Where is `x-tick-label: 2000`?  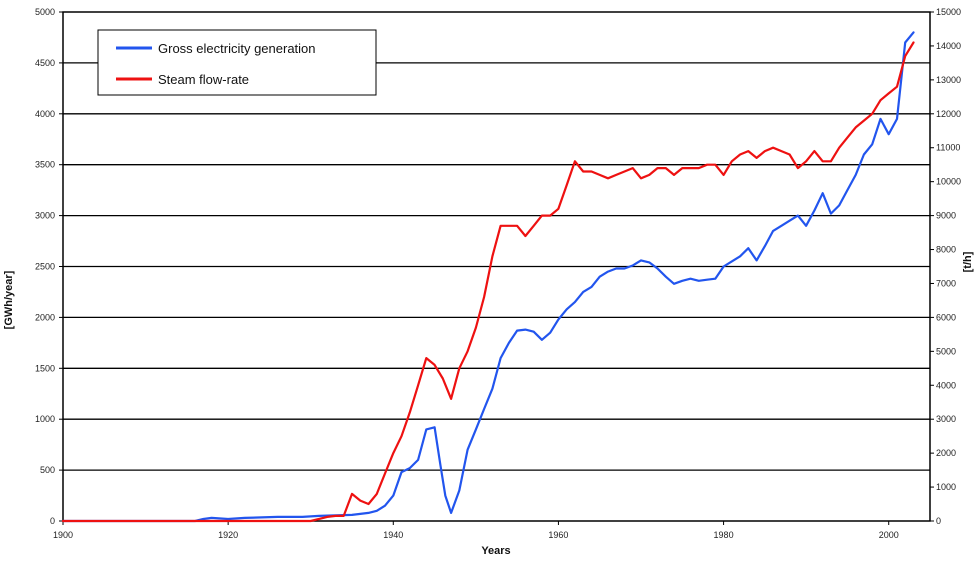 x-tick-label: 2000 is located at coordinates (889, 535).